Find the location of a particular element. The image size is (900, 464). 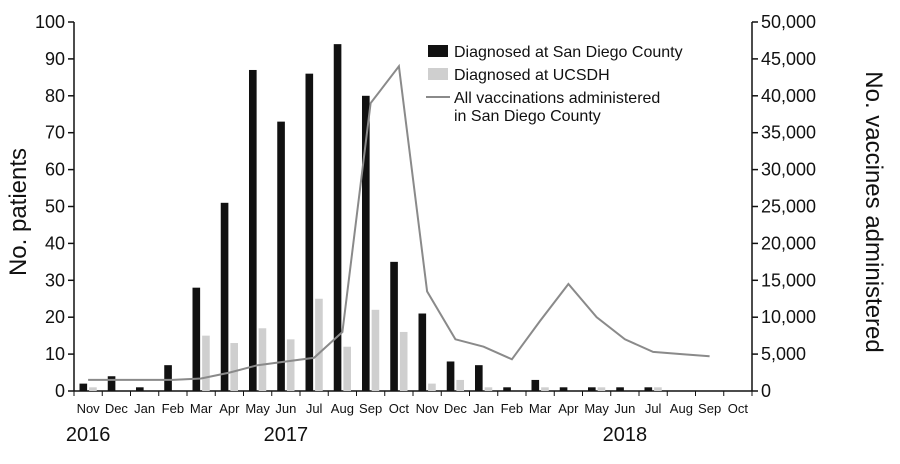

y-tick-label: 0 is located at coordinates (60, 391).